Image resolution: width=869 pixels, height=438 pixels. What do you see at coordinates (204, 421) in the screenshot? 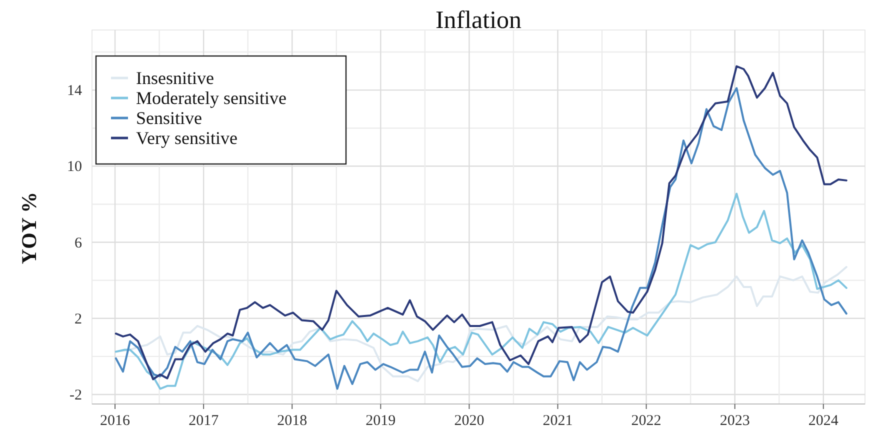
I see `x-tick-label: 2017` at bounding box center [204, 421].